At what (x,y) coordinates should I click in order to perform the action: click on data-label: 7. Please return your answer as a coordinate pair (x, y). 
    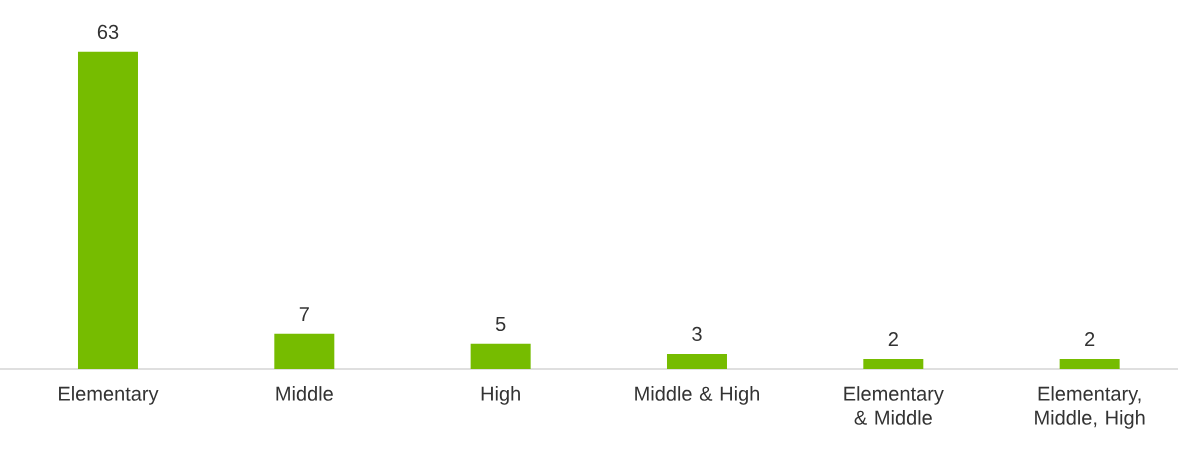
    Looking at the image, I should click on (304, 314).